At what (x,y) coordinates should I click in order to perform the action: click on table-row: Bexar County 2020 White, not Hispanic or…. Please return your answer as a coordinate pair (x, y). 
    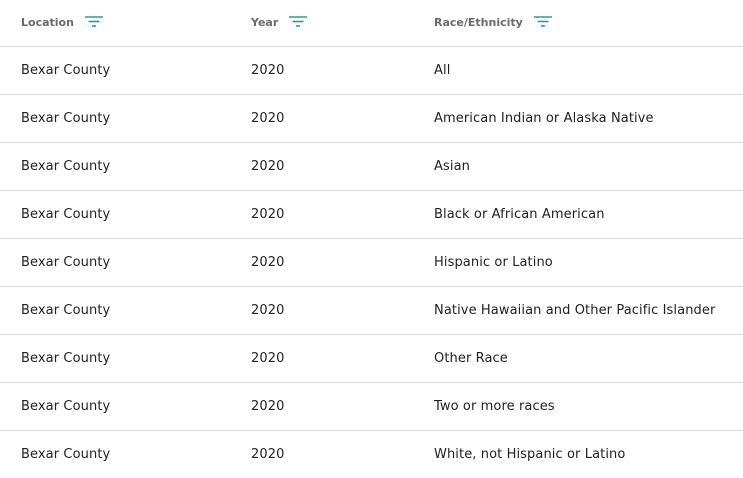
    Looking at the image, I should click on (371, 454).